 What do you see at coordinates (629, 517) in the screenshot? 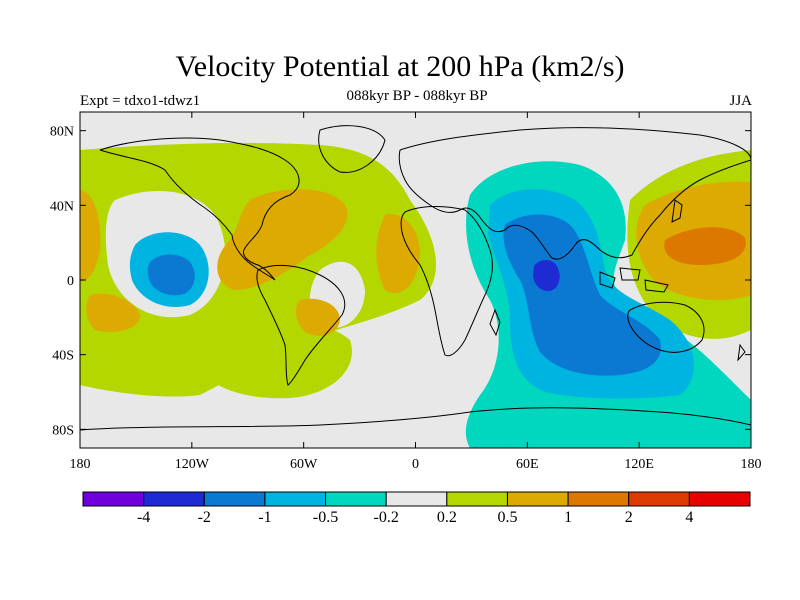
I see `colorbar-label: 2` at bounding box center [629, 517].